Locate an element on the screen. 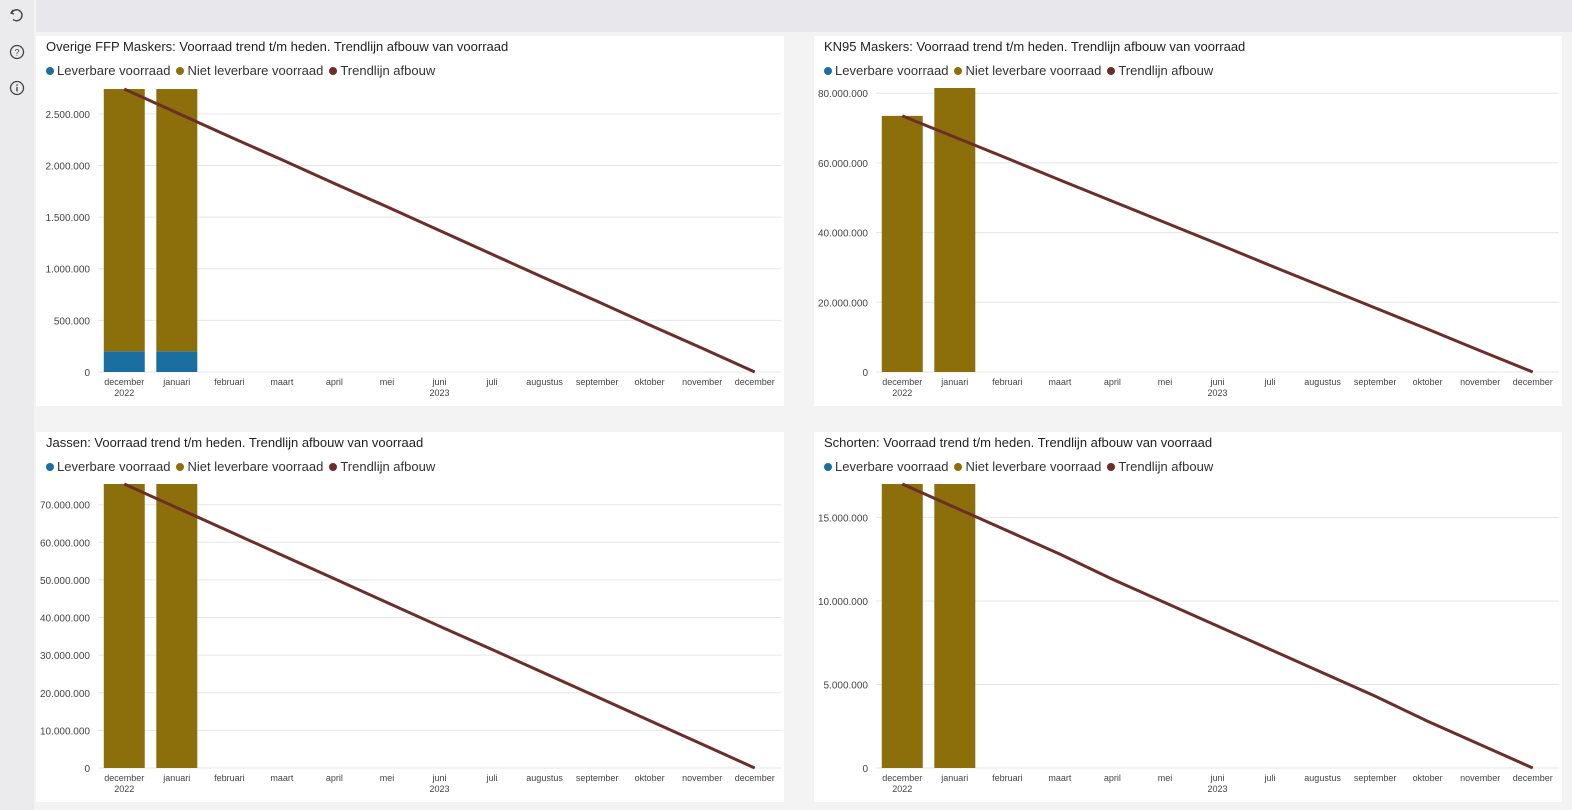 Image resolution: width=1572 pixels, height=810 pixels. help-icon: ? is located at coordinates (17, 52).